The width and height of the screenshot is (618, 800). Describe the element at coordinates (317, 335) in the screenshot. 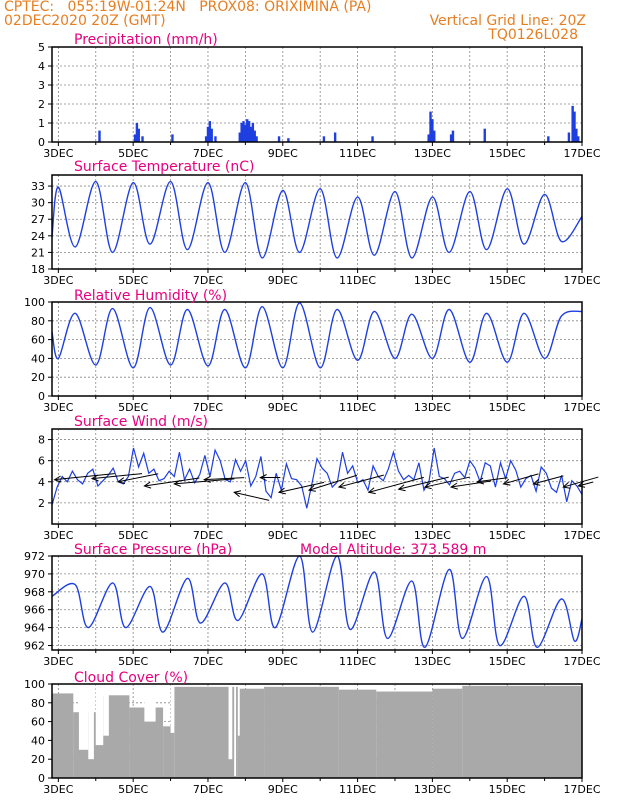

I see `humidity-line` at that location.